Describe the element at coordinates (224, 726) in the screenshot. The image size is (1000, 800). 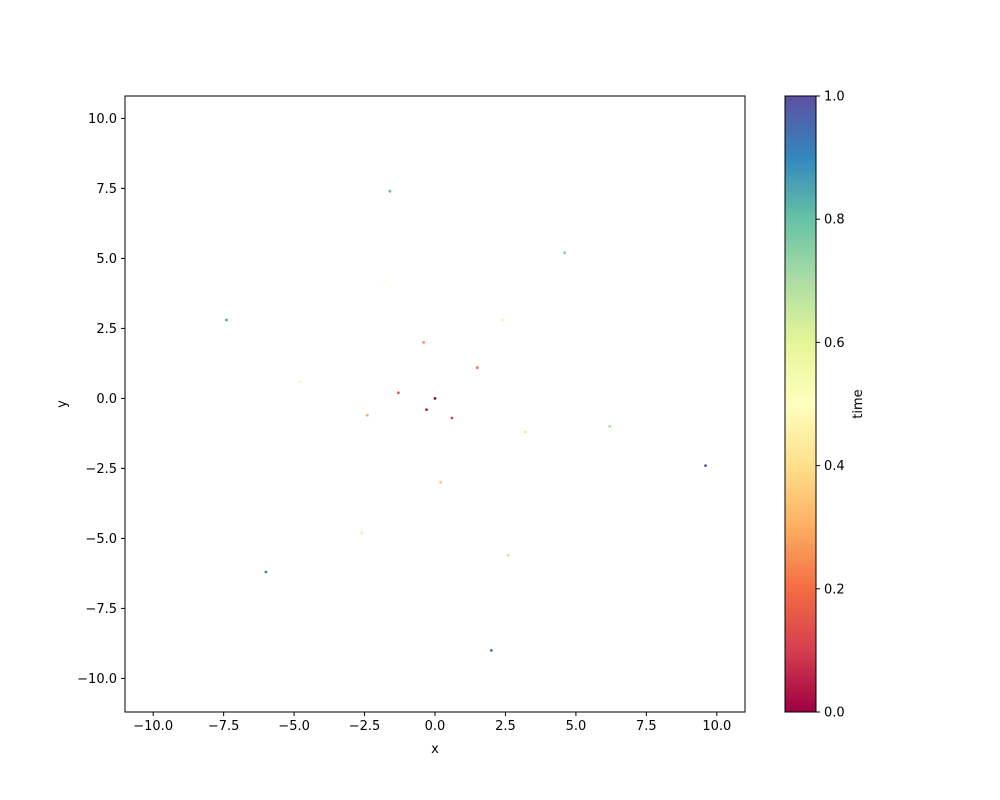
I see `x-tick-label: −7.5` at that location.